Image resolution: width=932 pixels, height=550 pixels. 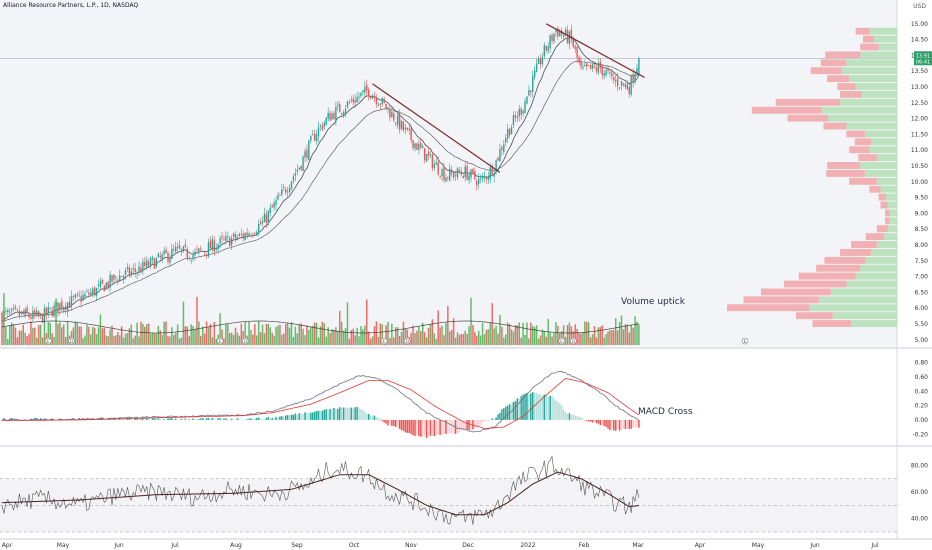 I want to click on macd-tick-label: 0.00, so click(x=922, y=420).